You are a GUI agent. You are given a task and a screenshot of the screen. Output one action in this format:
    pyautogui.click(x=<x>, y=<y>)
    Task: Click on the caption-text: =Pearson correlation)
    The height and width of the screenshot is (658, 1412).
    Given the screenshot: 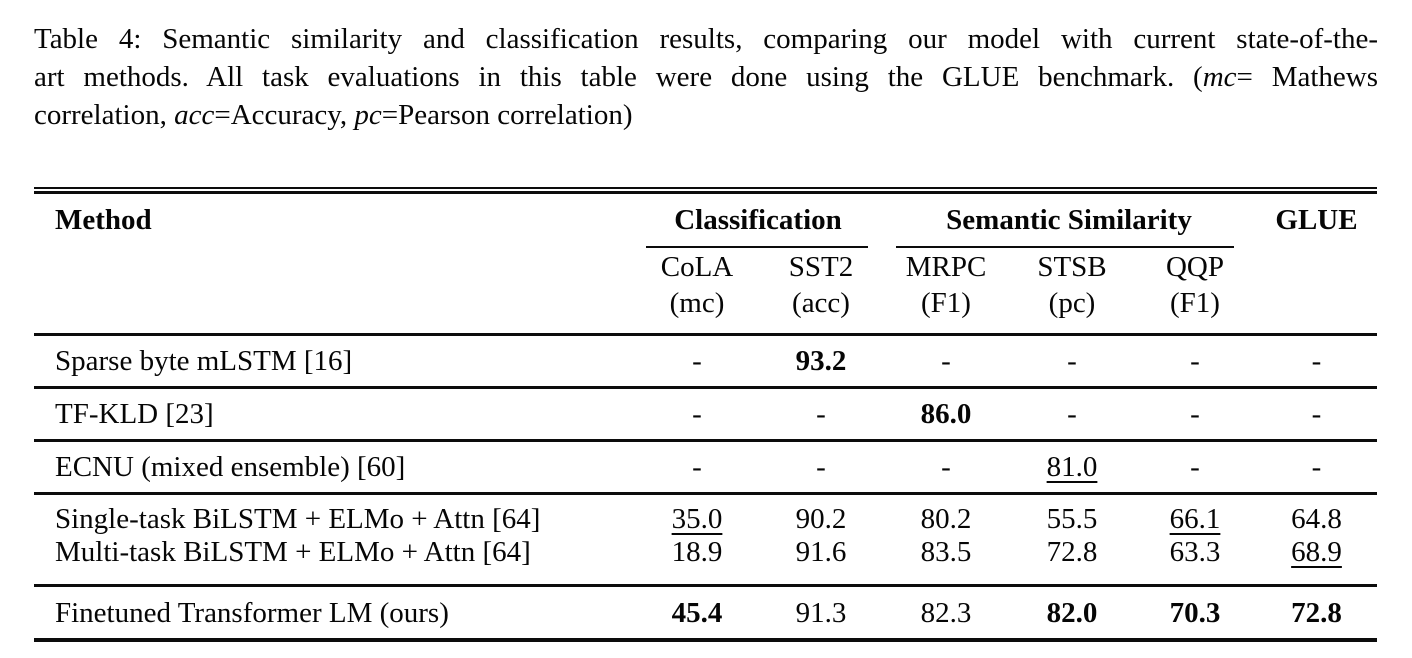 What is the action you would take?
    pyautogui.click(x=507, y=115)
    